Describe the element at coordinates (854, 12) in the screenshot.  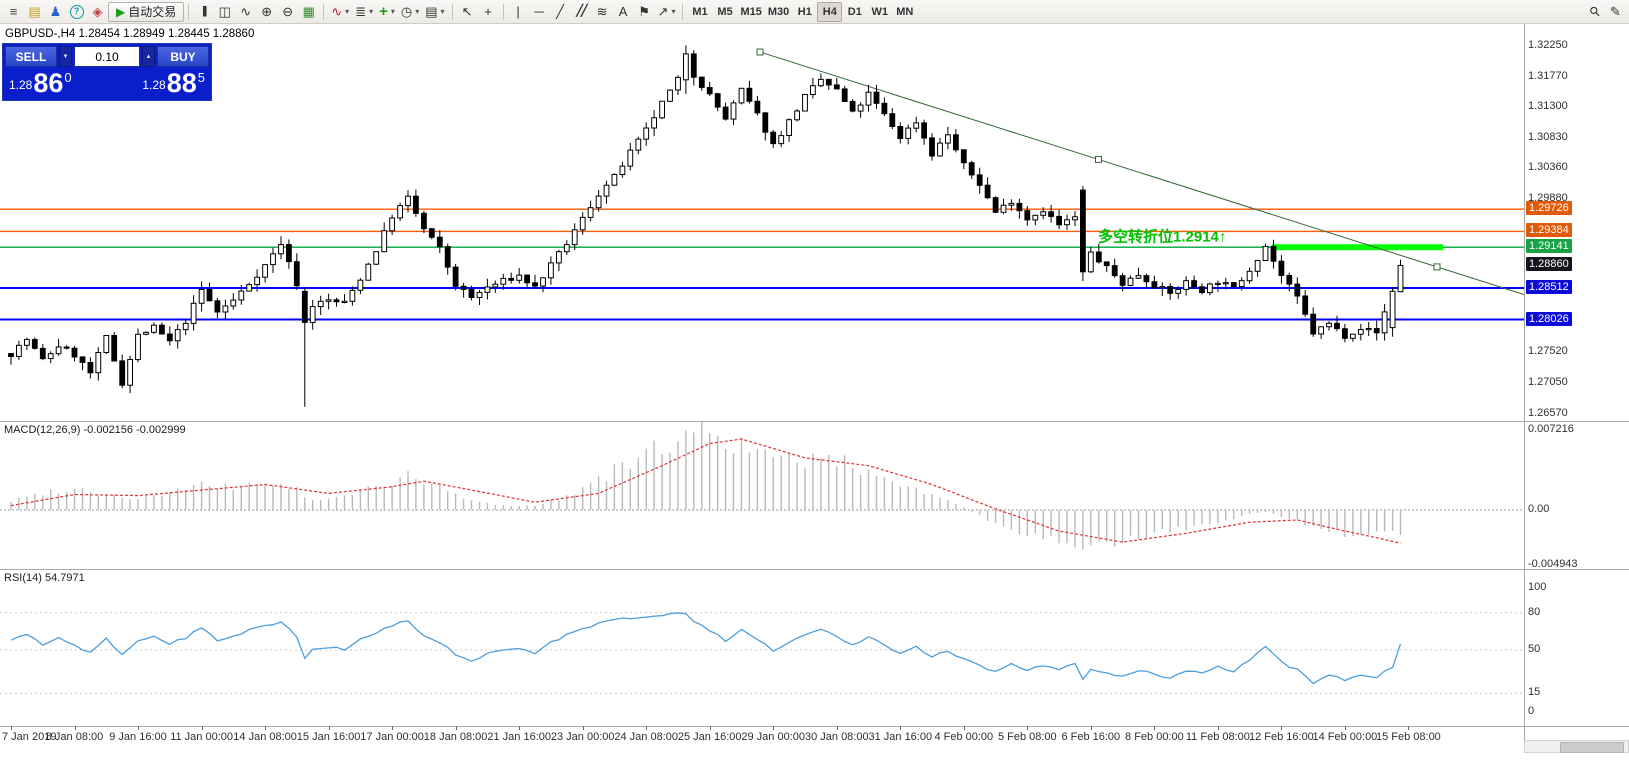
I see `timeframe-d1: D1` at that location.